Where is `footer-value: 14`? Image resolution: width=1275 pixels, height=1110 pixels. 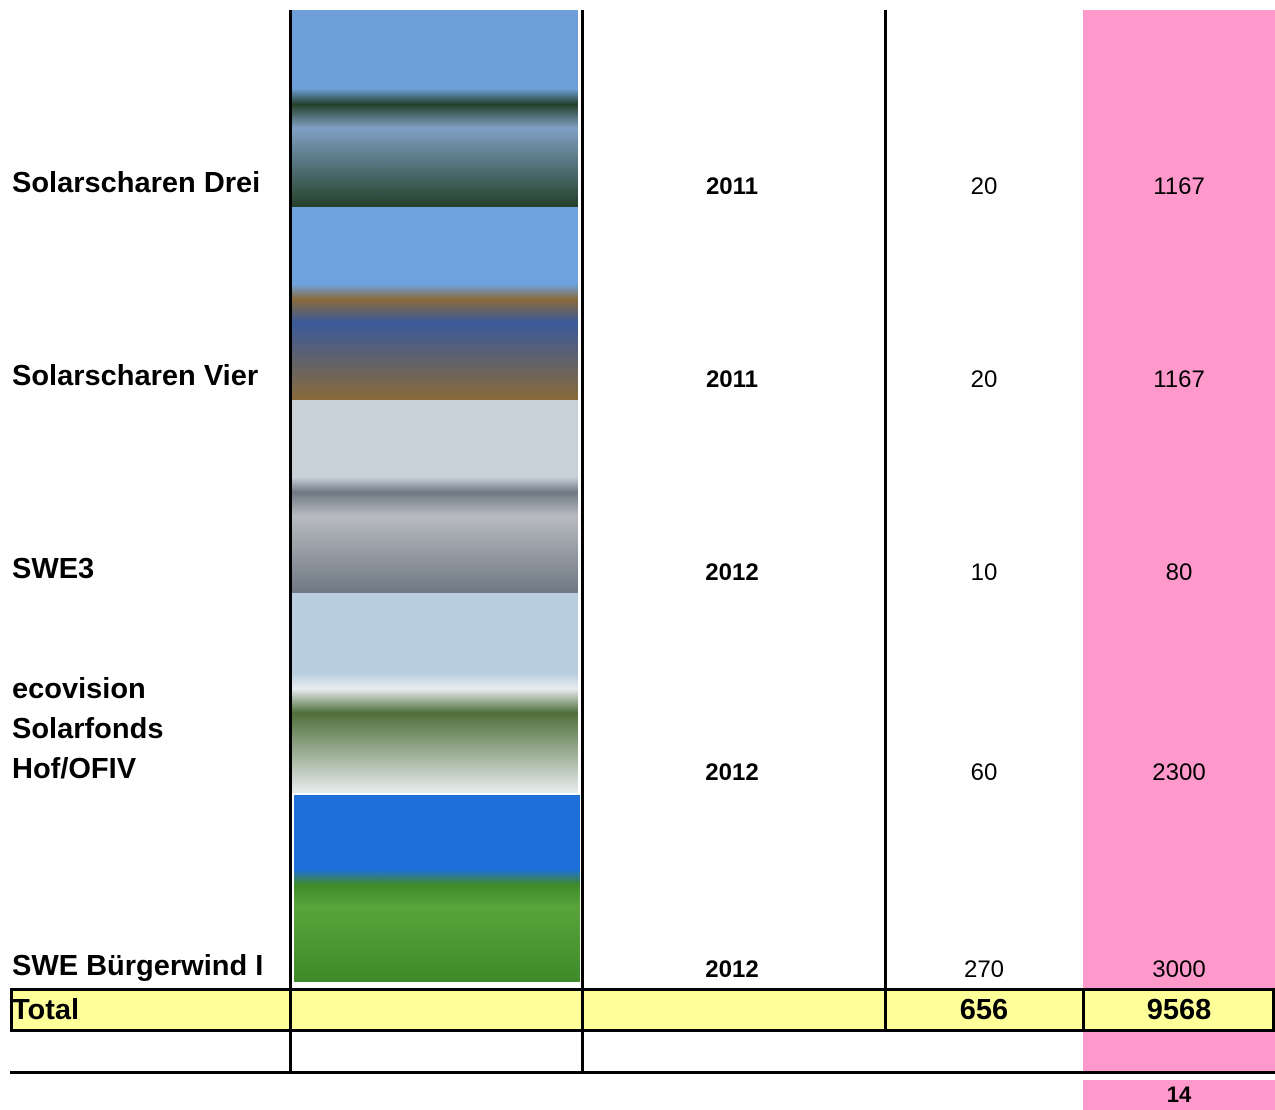 footer-value: 14 is located at coordinates (1179, 1094).